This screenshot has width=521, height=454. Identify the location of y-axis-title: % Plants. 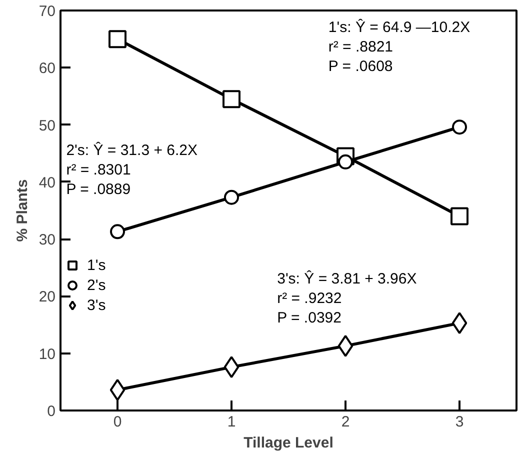
(22, 210).